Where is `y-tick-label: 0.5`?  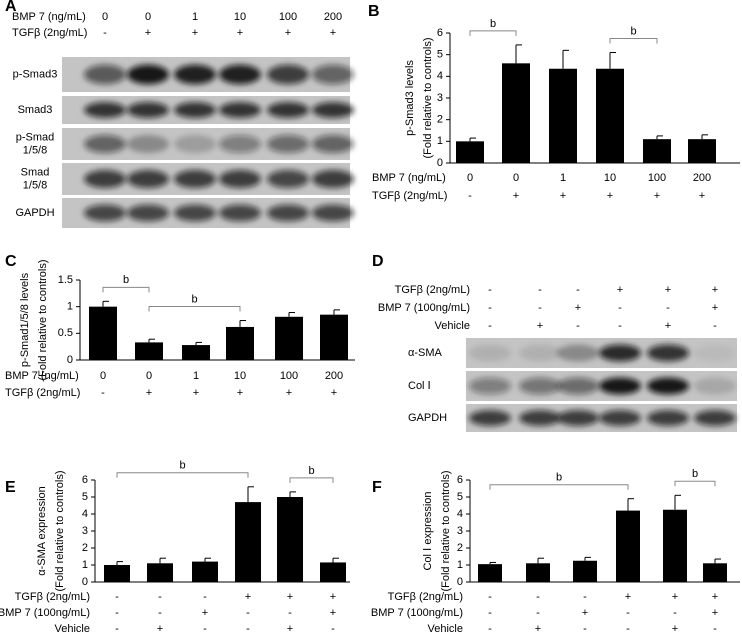 y-tick-label: 0.5 is located at coordinates (65, 333).